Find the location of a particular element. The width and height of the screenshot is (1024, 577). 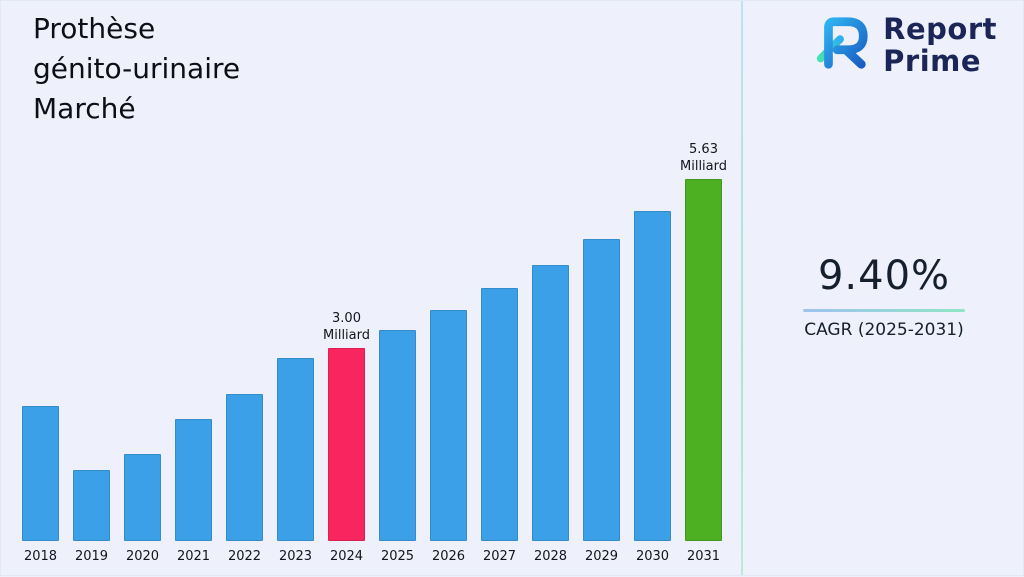

bar-column-2029: 2029 is located at coordinates (601, 350).